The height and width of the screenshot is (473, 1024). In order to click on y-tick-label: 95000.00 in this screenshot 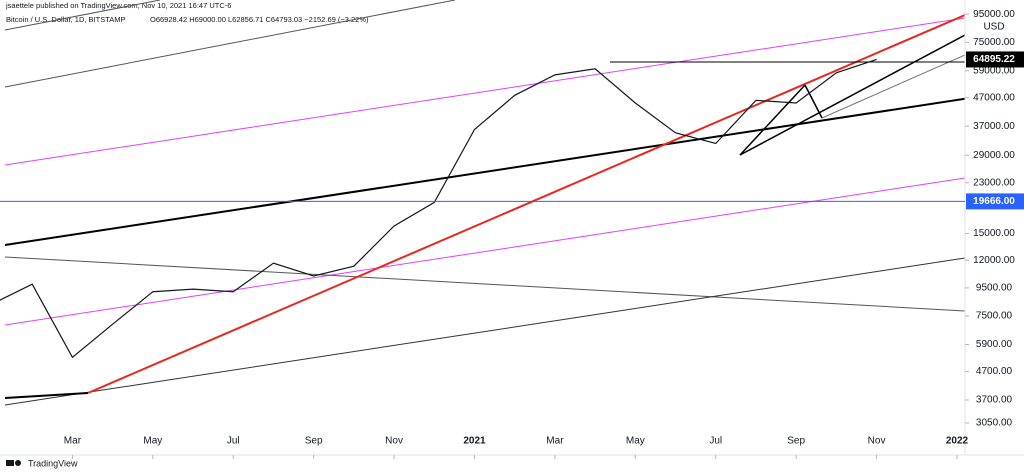, I will do `click(994, 14)`.